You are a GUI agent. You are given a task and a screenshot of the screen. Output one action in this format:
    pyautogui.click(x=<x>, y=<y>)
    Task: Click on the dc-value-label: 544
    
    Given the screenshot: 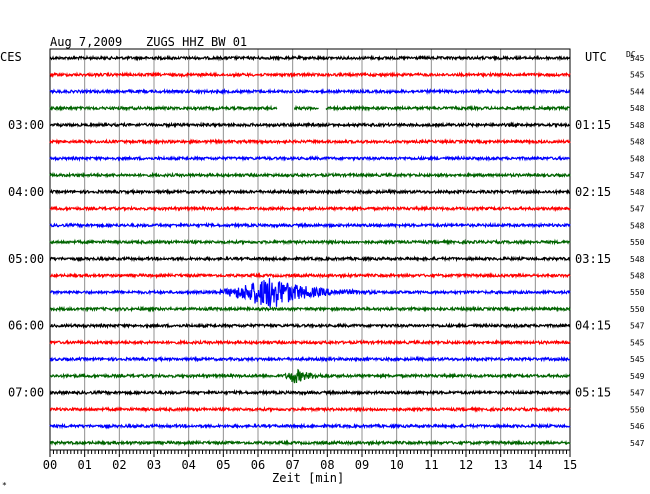 What is the action you would take?
    pyautogui.click(x=637, y=91)
    